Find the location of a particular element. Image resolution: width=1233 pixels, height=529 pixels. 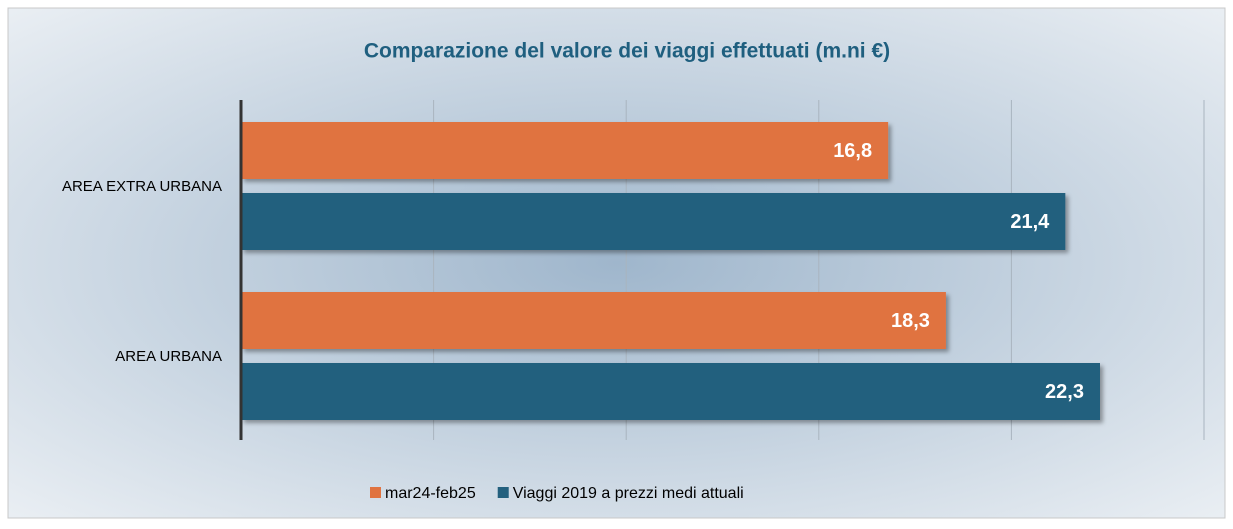

data-label: 18,3 is located at coordinates (910, 321).